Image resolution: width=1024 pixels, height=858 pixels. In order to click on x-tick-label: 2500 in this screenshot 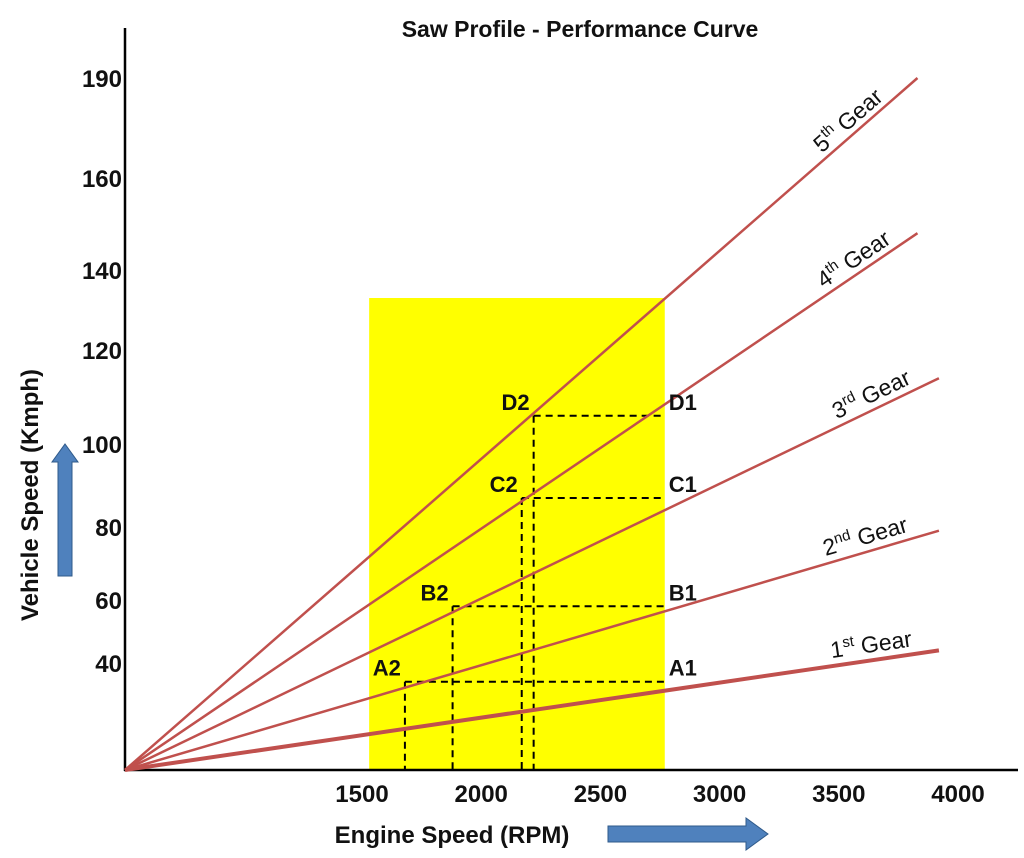, I will do `click(600, 794)`.